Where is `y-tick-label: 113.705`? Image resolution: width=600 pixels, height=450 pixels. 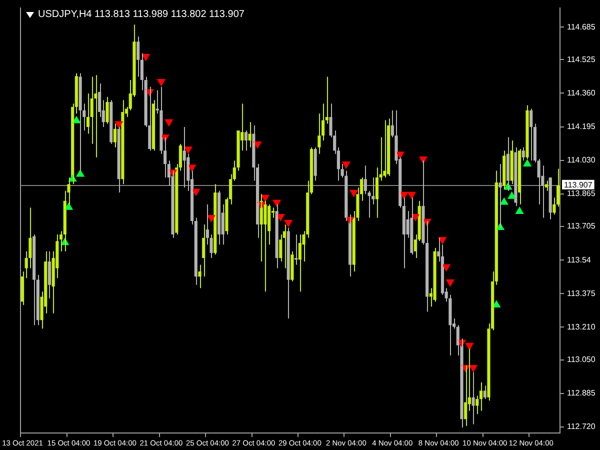 y-tick-label: 113.705 is located at coordinates (581, 226).